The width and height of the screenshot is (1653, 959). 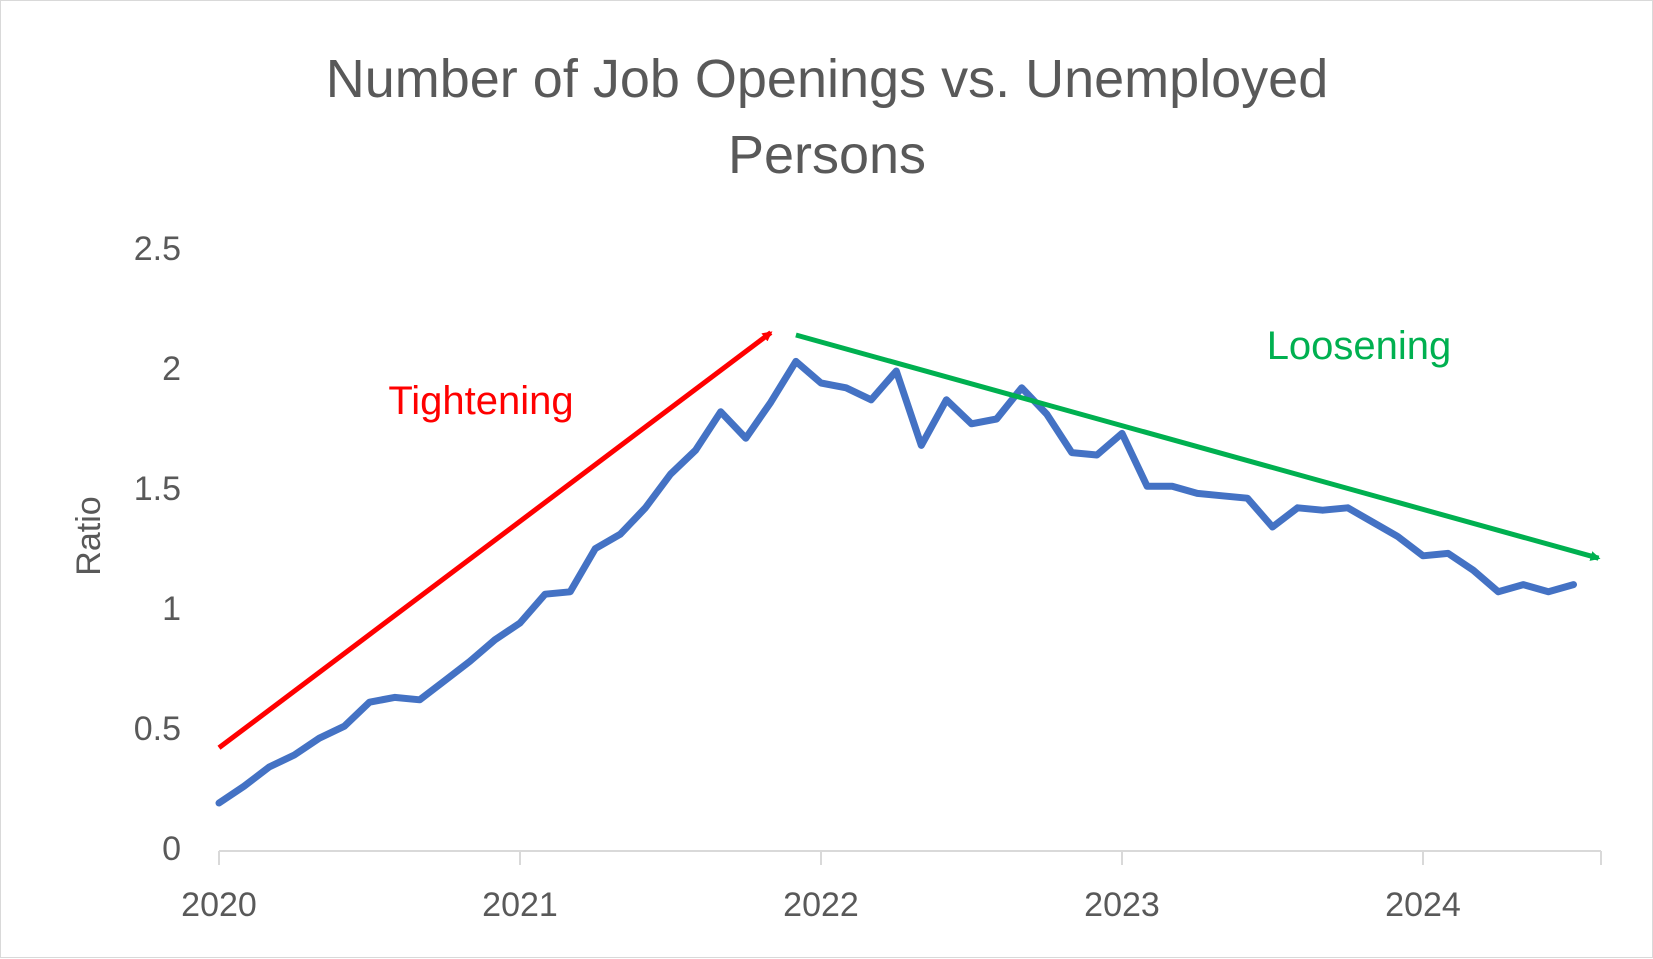 I want to click on x-axis-ticks: 2020 2021 2022 2023 2024, so click(x=891, y=887).